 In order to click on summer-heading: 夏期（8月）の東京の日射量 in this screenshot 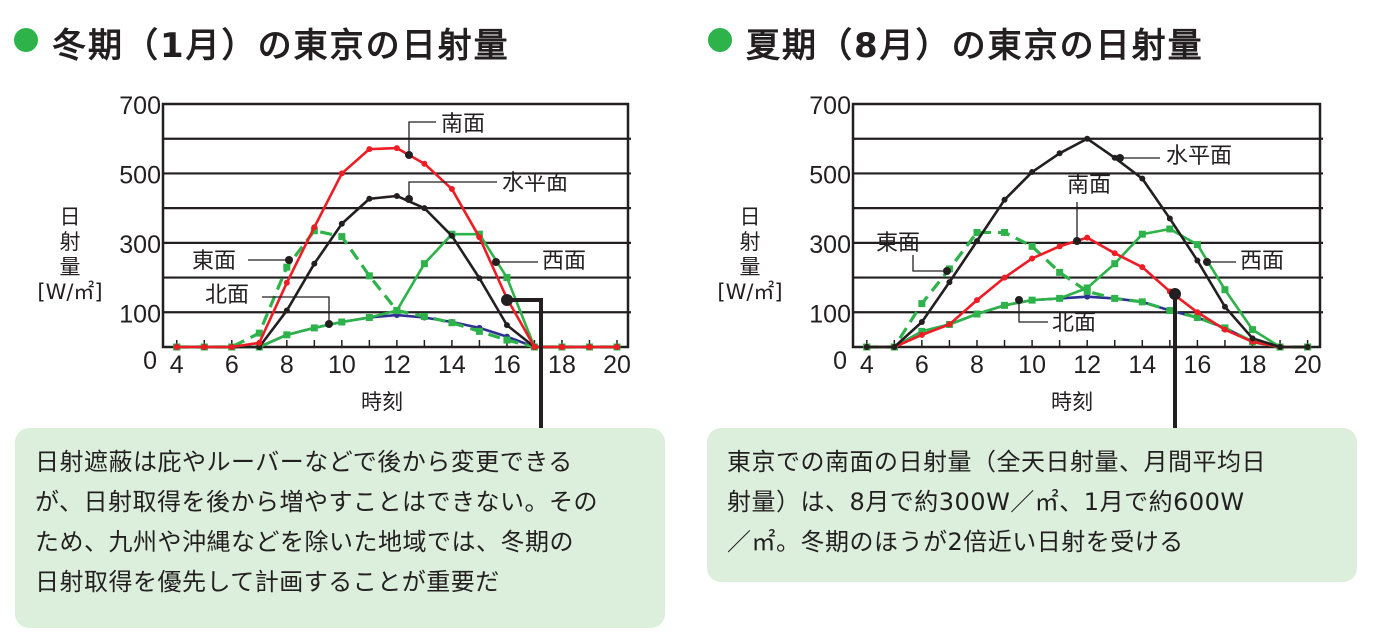, I will do `click(956, 42)`.